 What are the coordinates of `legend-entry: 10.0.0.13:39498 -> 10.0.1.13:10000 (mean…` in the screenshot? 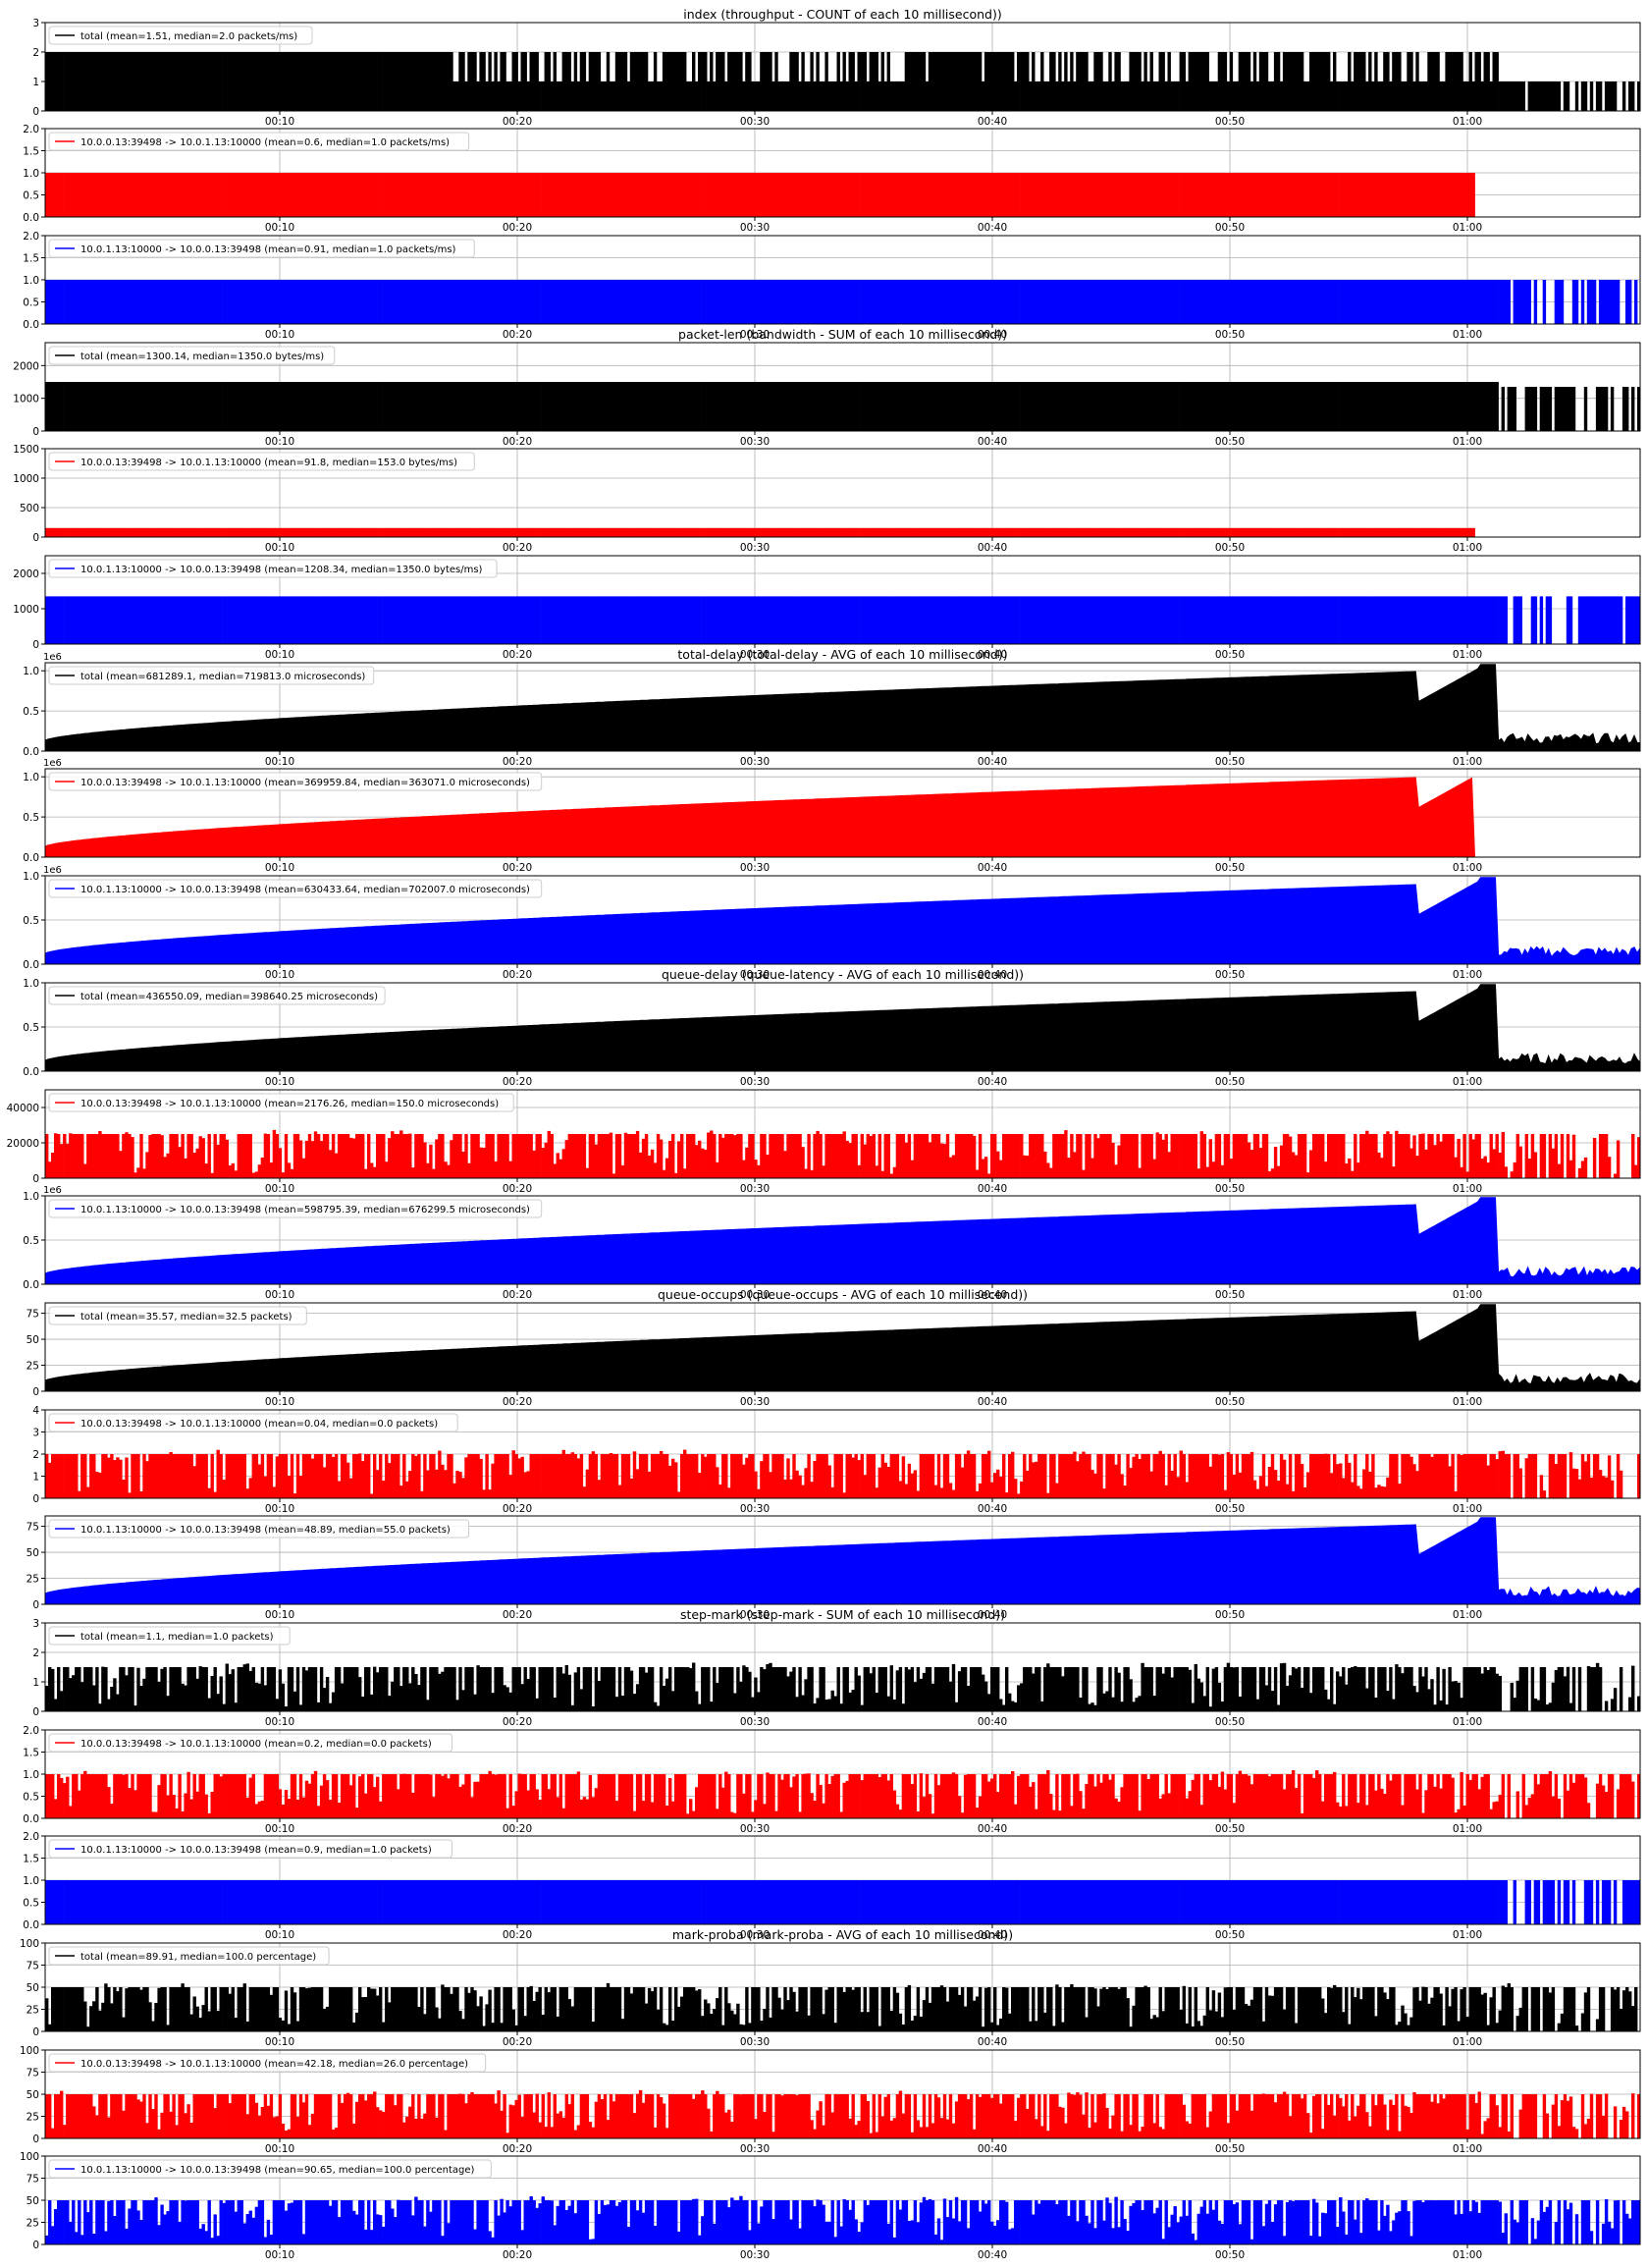 It's located at (305, 783).